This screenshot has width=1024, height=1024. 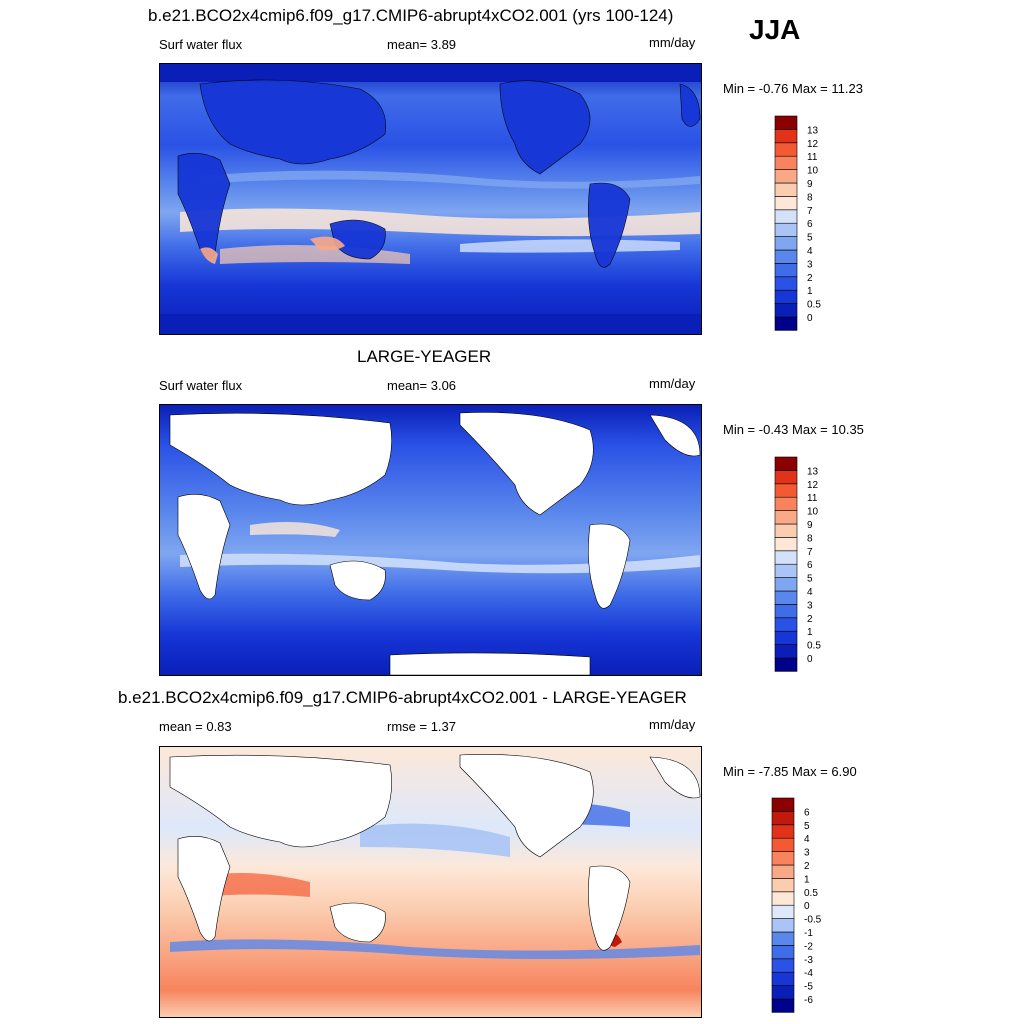 What do you see at coordinates (810, 278) in the screenshot?
I see `panel1-colorbar-tick-label: 2` at bounding box center [810, 278].